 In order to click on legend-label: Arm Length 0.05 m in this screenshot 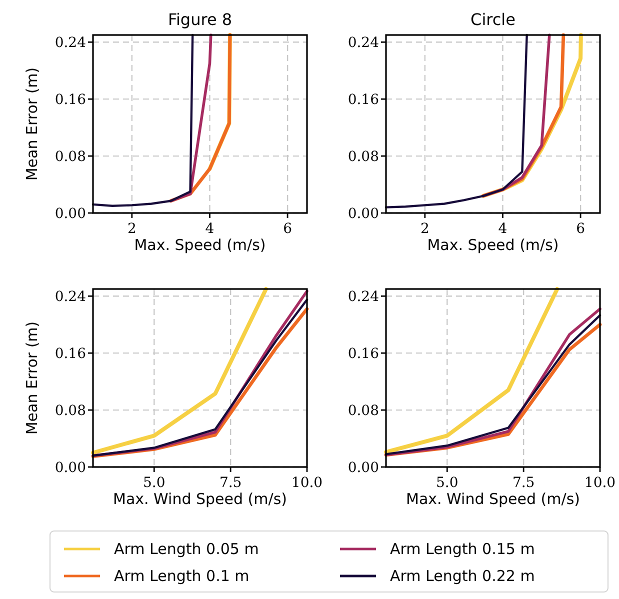, I will do `click(186, 549)`.